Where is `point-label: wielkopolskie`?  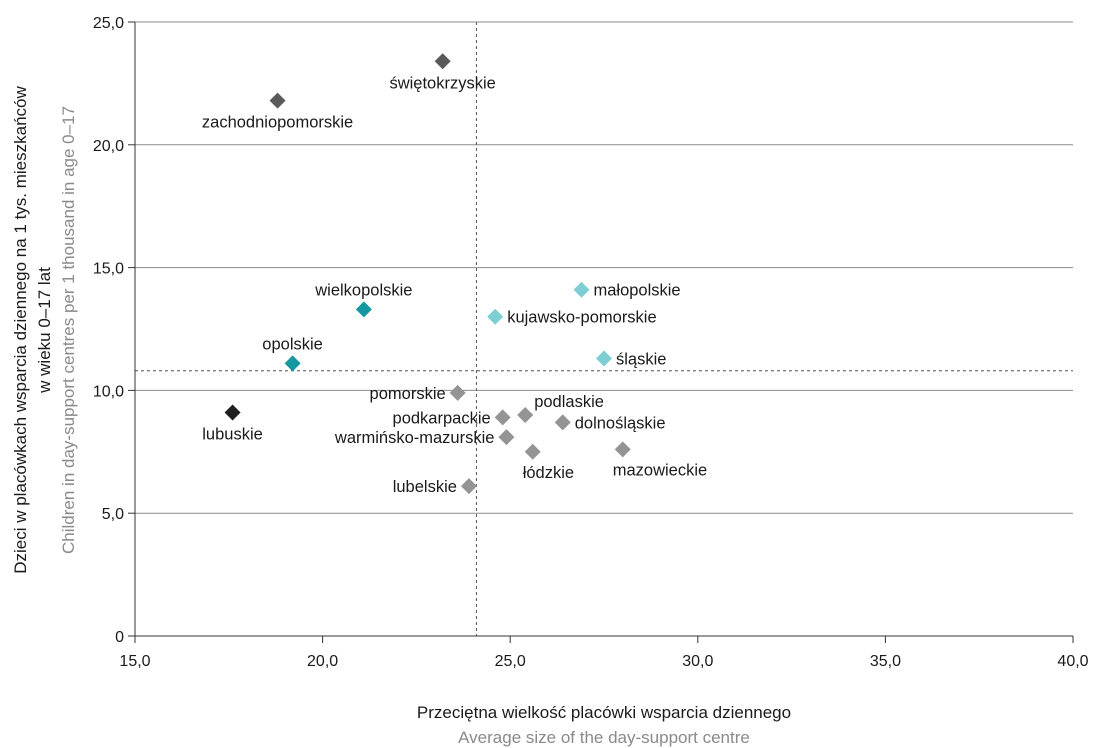
point-label: wielkopolskie is located at coordinates (363, 290).